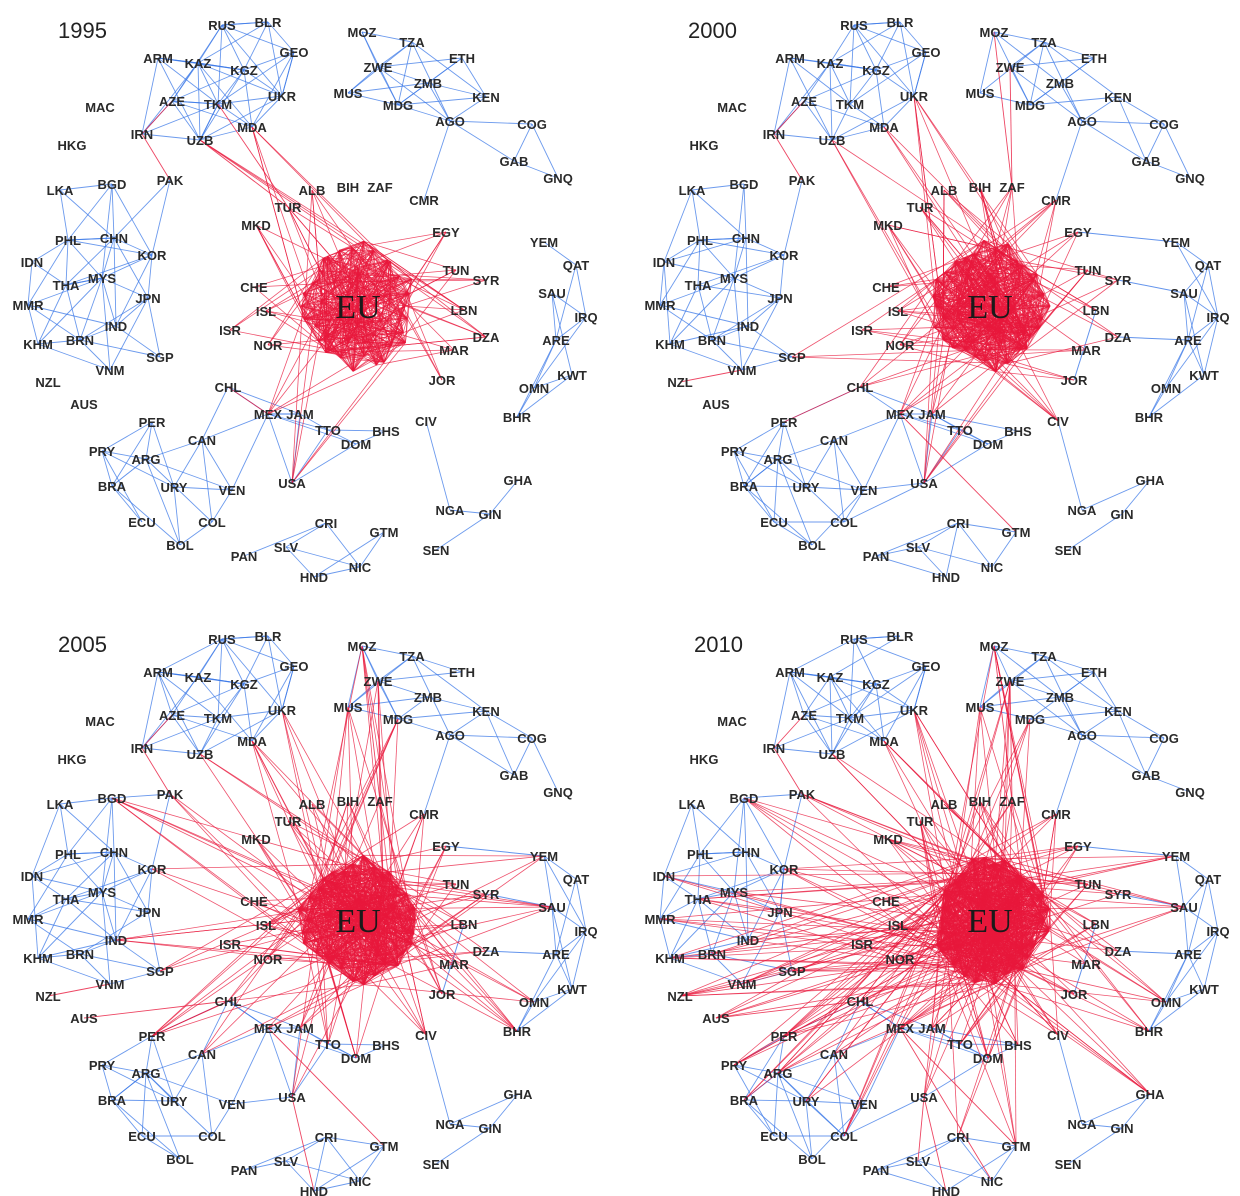 The width and height of the screenshot is (1240, 1196). Describe the element at coordinates (160, 357) in the screenshot. I see `node-label-sgp: SGP` at that location.